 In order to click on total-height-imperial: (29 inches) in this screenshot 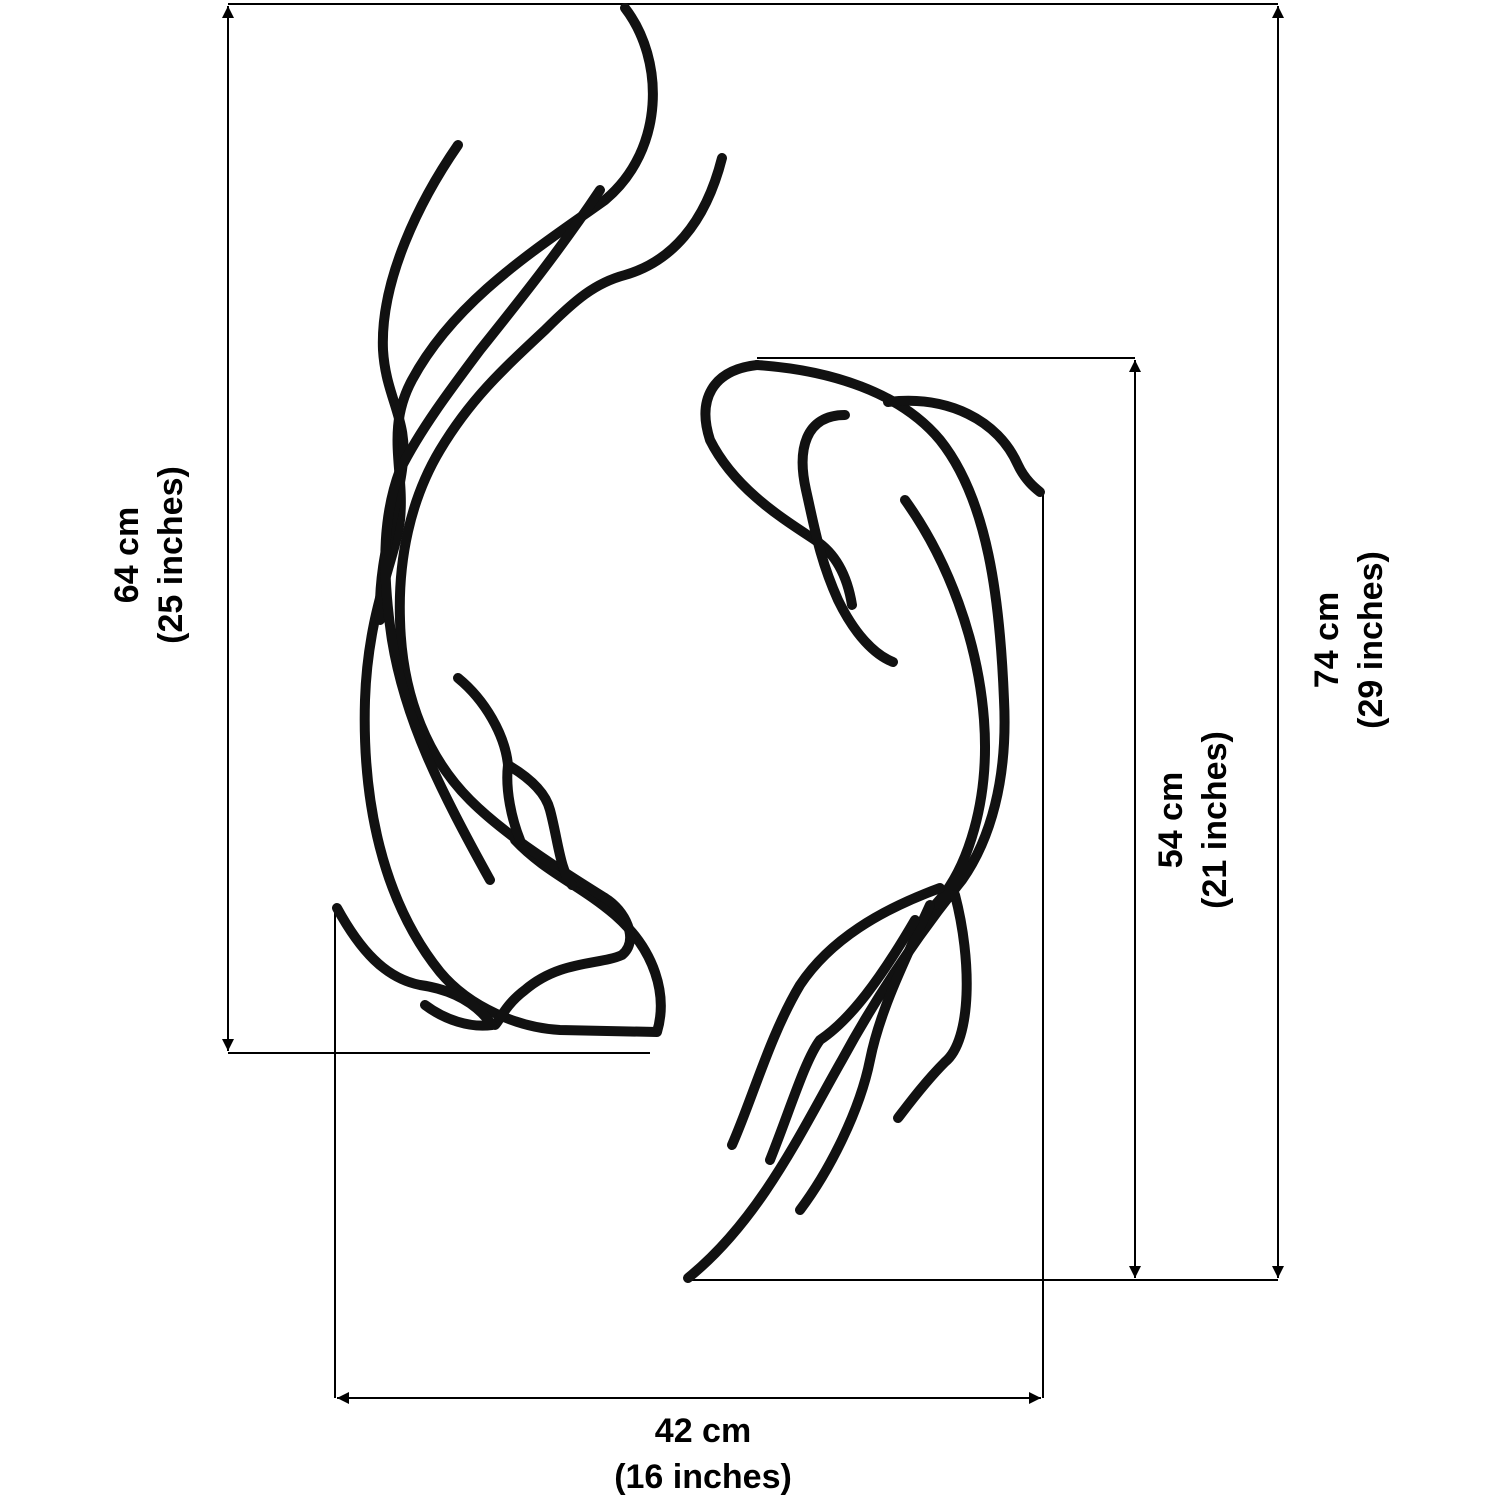, I will do `click(1371, 640)`.